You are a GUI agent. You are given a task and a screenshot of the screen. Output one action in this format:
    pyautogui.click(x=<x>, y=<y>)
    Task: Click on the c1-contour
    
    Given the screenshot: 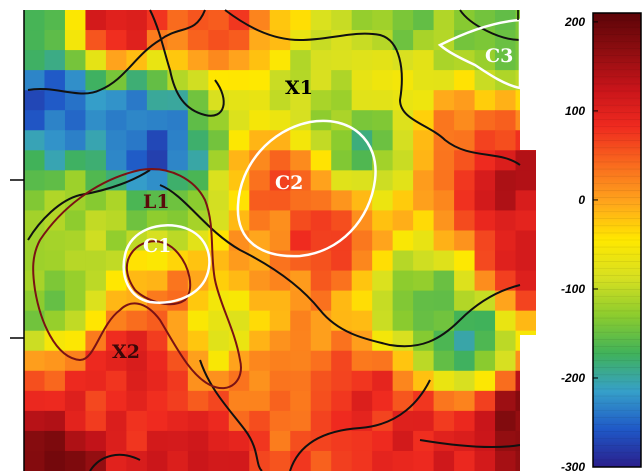 What is the action you would take?
    pyautogui.click(x=166, y=264)
    